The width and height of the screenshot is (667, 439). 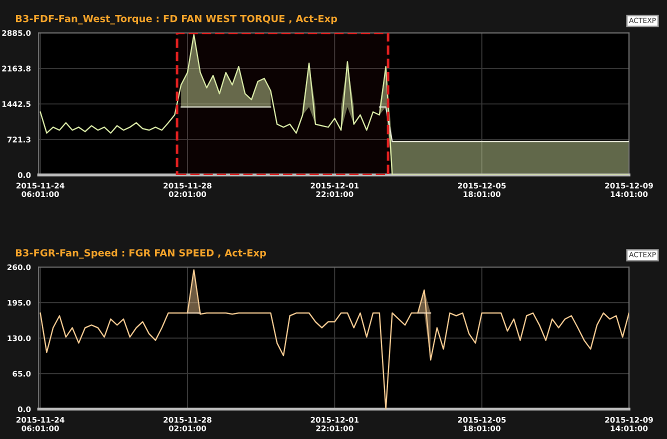 What do you see at coordinates (177, 19) in the screenshot?
I see `chart-title: B3-FDF-Fan_West_Torque : FD FAN WEST TORQUE , Act-Exp` at bounding box center [177, 19].